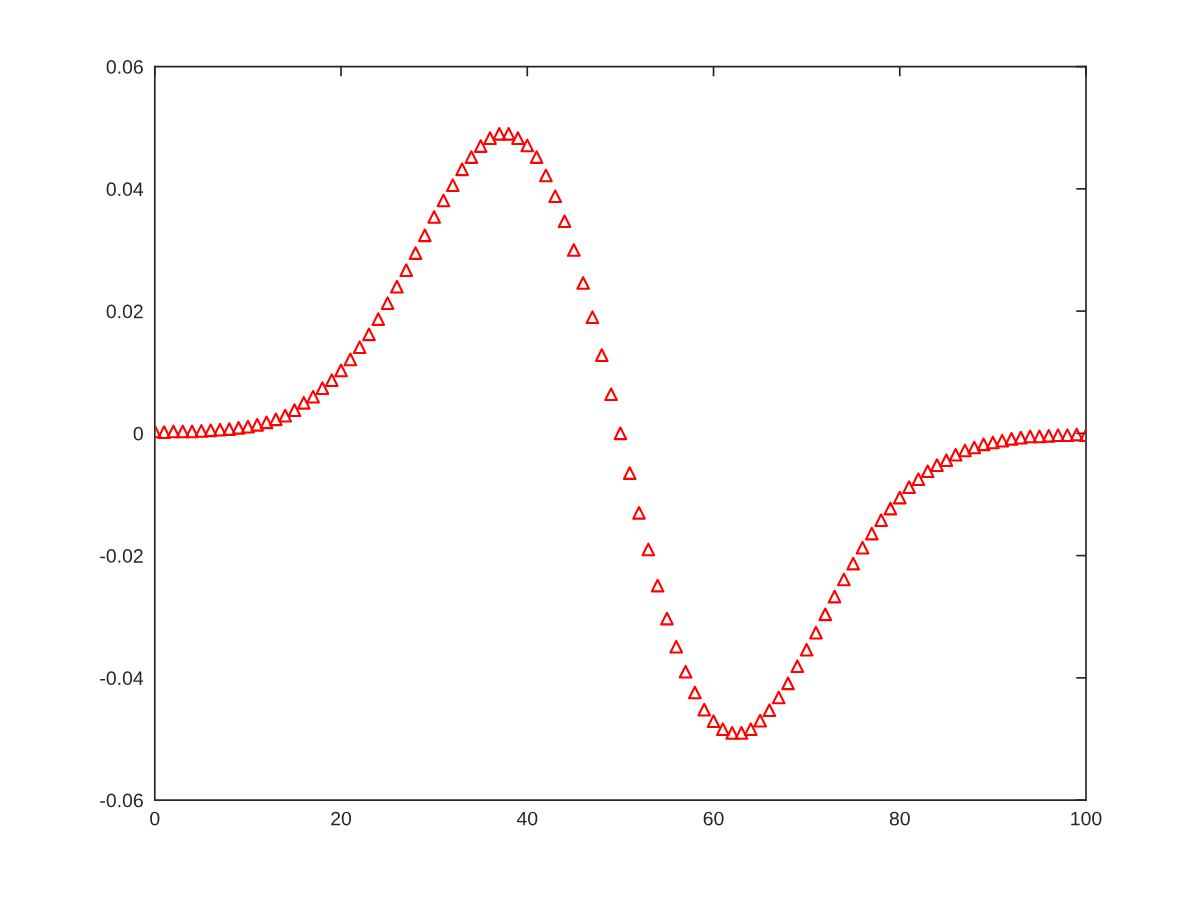 Image resolution: width=1200 pixels, height=900 pixels. Describe the element at coordinates (899, 818) in the screenshot. I see `x-tick-label: 80` at that location.